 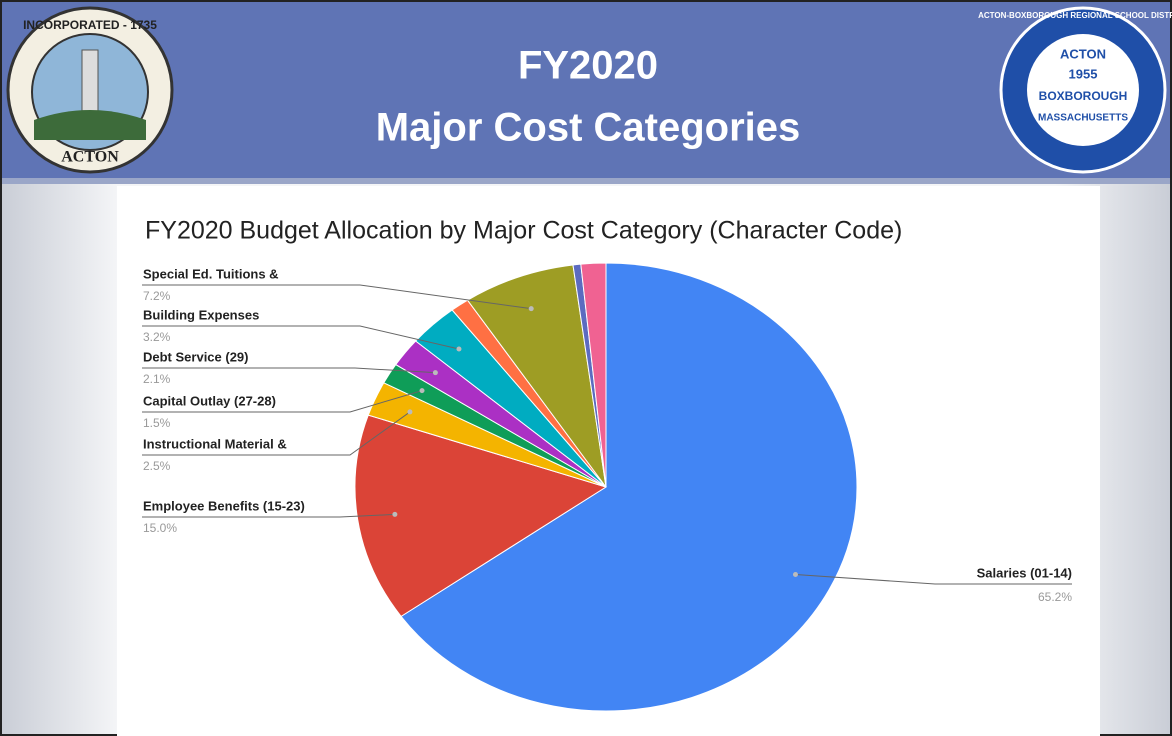 What do you see at coordinates (1024, 572) in the screenshot?
I see `slice-label: Salaries (01-14)` at bounding box center [1024, 572].